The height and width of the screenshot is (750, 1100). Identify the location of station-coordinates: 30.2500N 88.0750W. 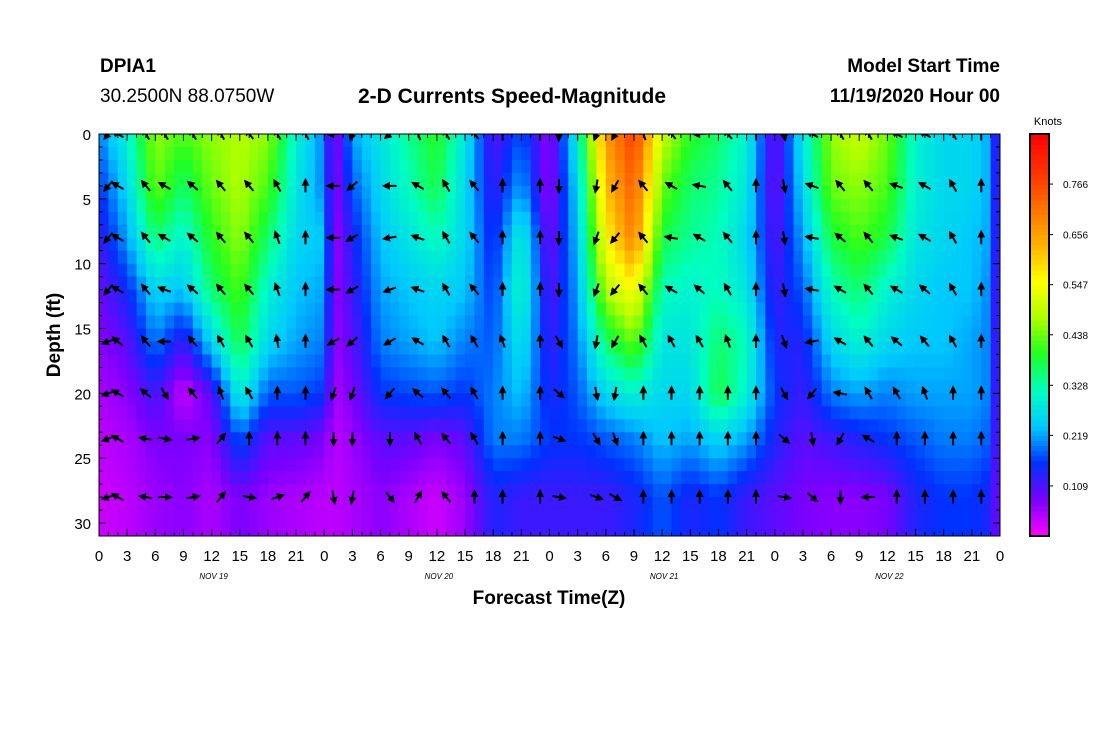
(187, 96).